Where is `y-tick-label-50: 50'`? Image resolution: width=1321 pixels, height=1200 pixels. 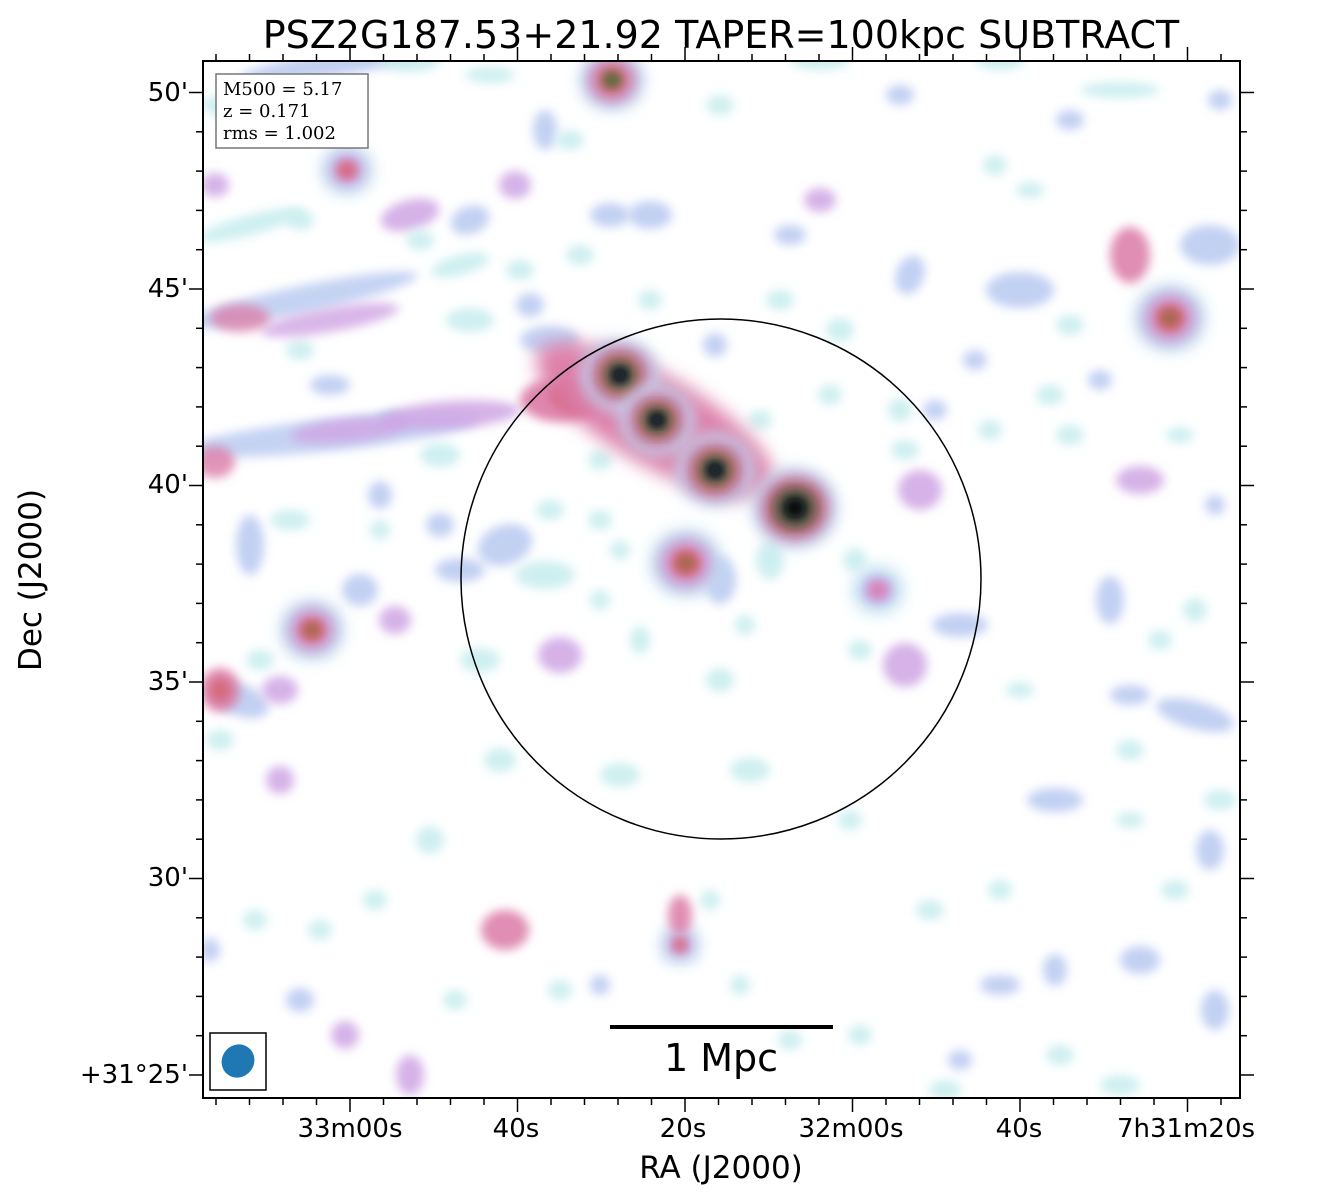 y-tick-label-50: 50' is located at coordinates (168, 93).